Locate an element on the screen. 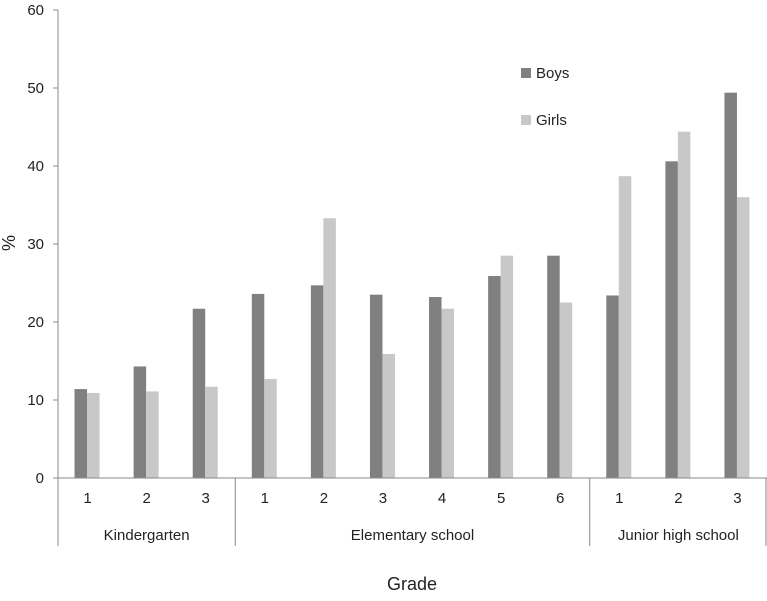  x-category-label: 6 is located at coordinates (560, 498).